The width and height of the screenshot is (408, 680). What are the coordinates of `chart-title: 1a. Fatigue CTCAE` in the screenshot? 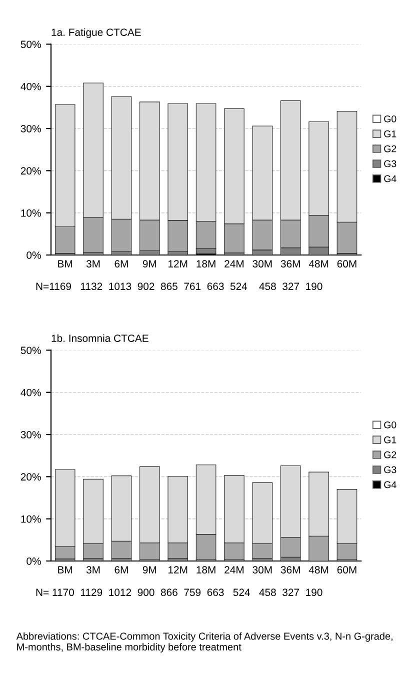 It's located at (96, 33).